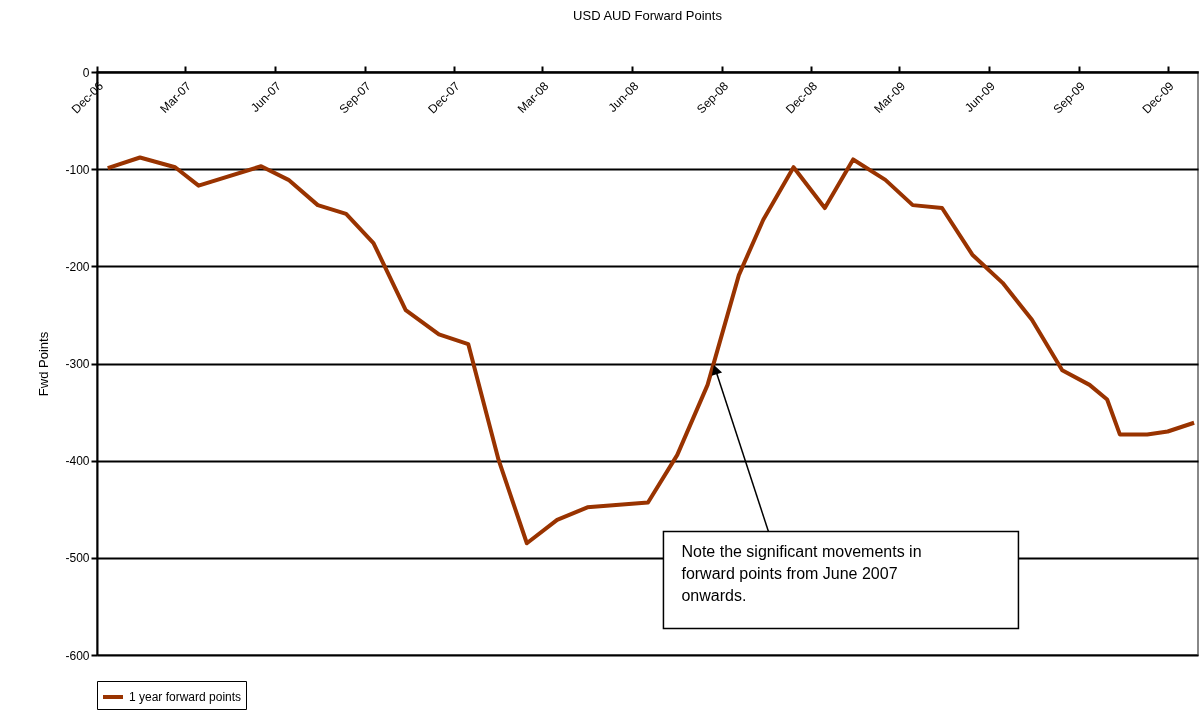 The image size is (1203, 710). I want to click on annotation: Note the significant movements in forward points from June 2007 onwards., so click(801, 573).